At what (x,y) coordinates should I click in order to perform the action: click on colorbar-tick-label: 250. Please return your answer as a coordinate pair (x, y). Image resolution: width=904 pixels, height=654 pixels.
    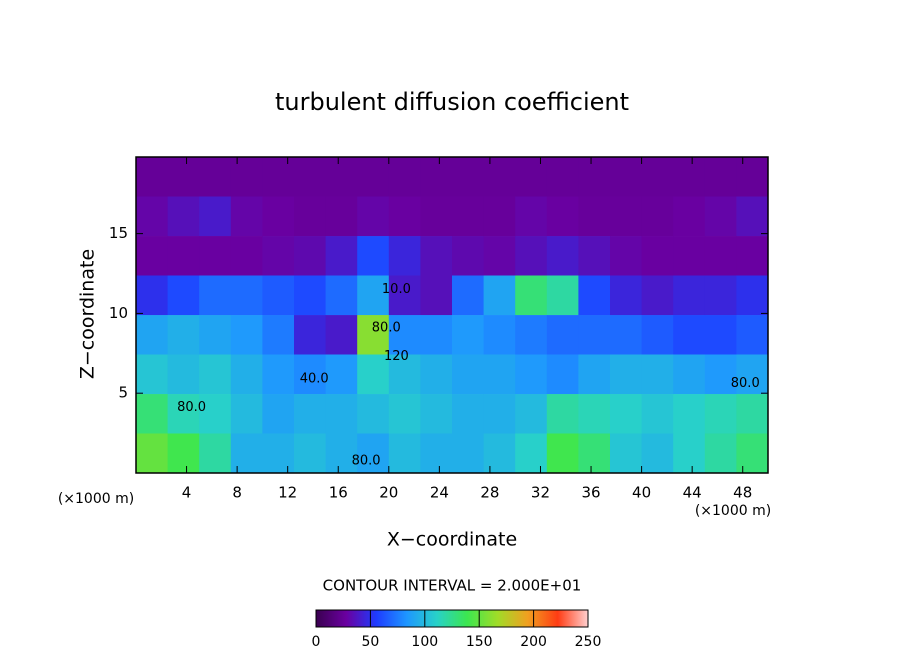
    Looking at the image, I should click on (588, 642).